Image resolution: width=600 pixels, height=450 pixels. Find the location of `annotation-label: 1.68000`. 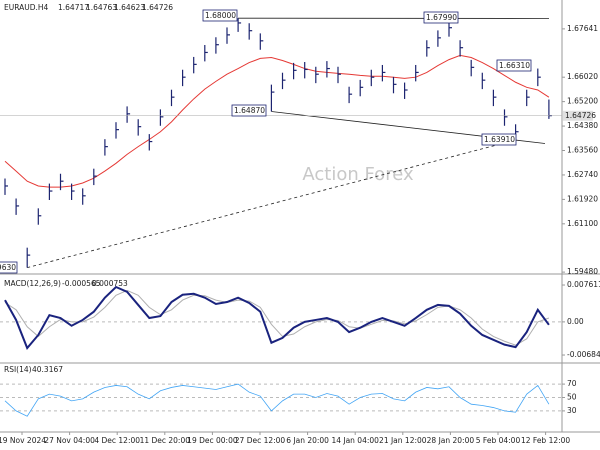

annotation-label: 1.68000 is located at coordinates (220, 15).